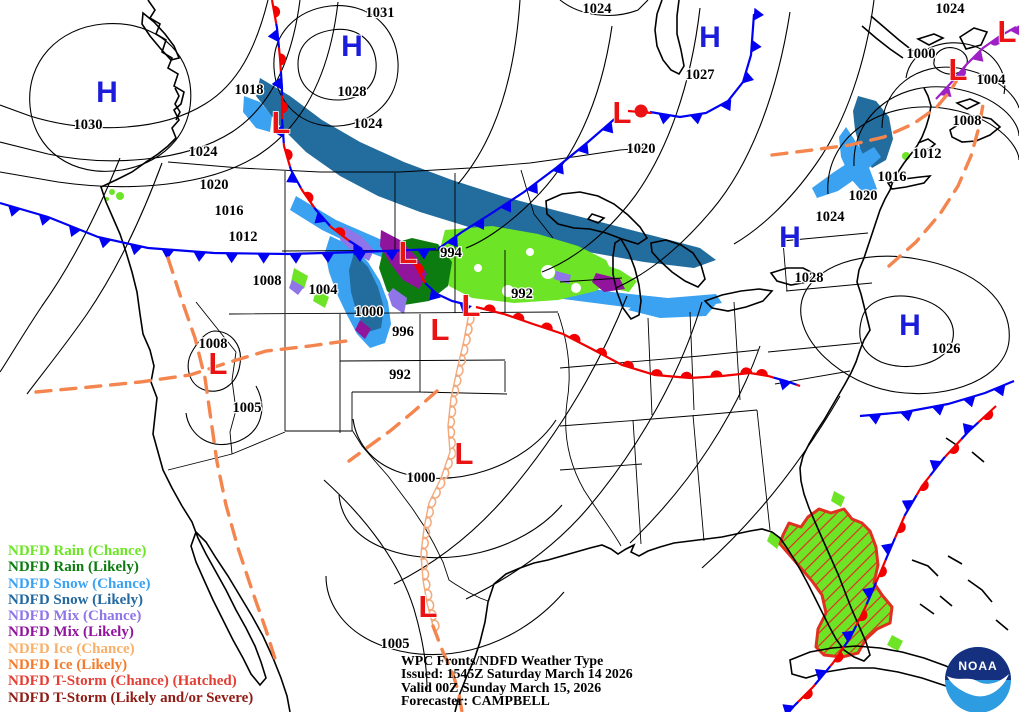  I want to click on isobar-label: 1012, so click(243, 237).